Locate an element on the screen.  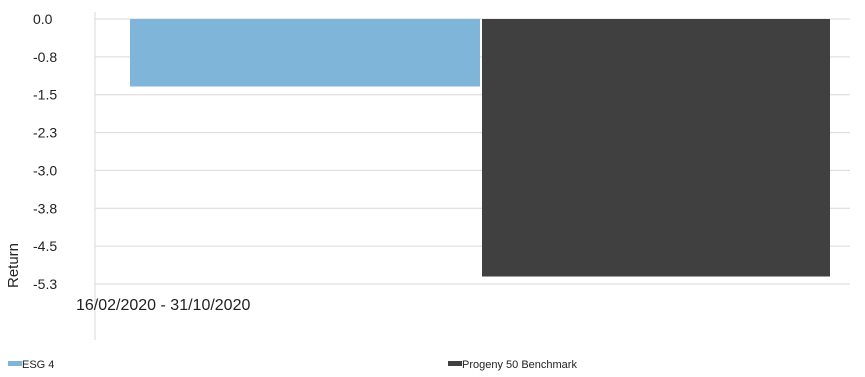
y-tick-label: -1.5 is located at coordinates (45, 95).